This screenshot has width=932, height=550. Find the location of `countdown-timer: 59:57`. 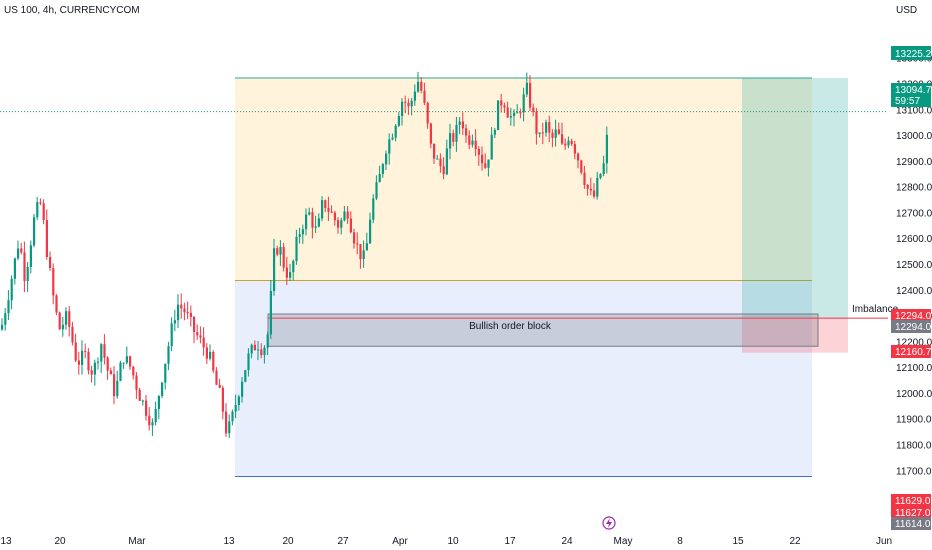

countdown-timer: 59:57 is located at coordinates (907, 101).